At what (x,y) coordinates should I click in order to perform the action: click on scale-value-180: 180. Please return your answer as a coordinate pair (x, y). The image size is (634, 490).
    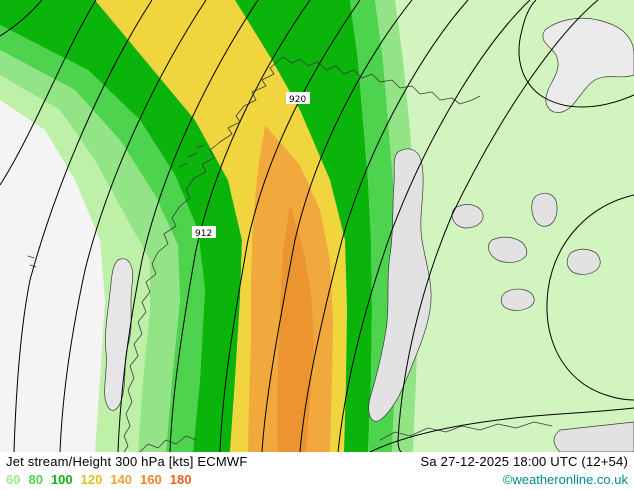
    Looking at the image, I should click on (180, 479).